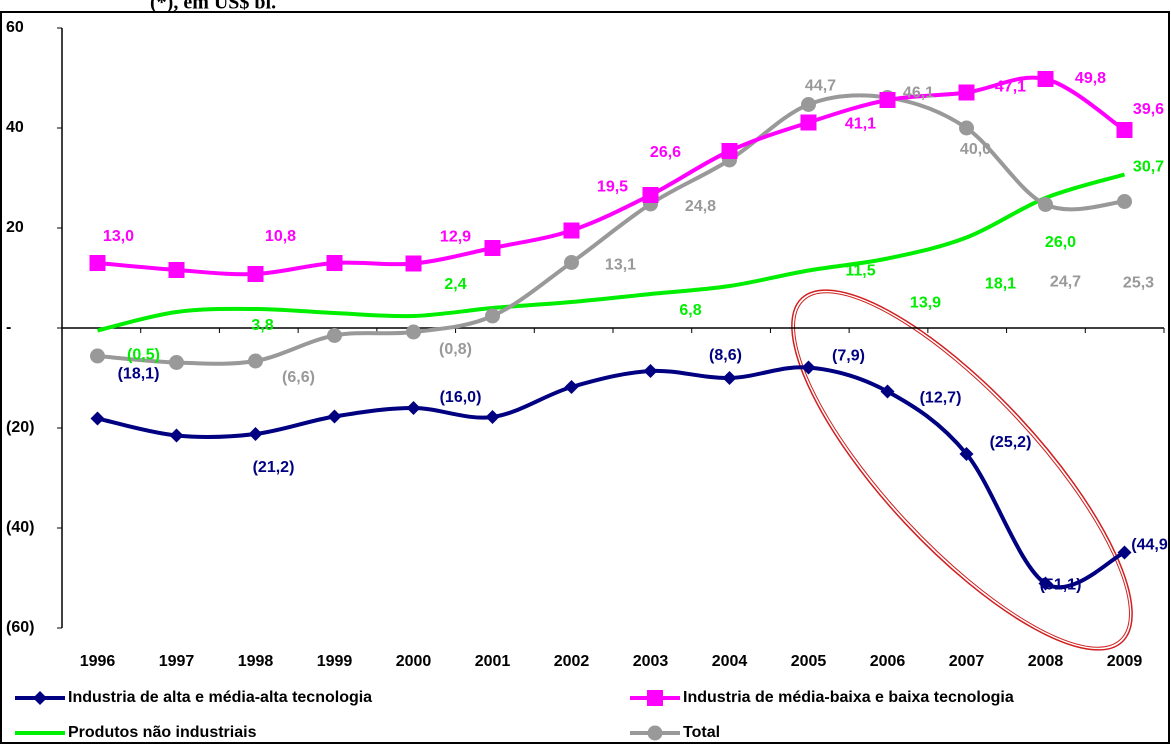 The width and height of the screenshot is (1171, 744). Describe the element at coordinates (1010, 87) in the screenshot. I see `data-label: 47,1` at that location.